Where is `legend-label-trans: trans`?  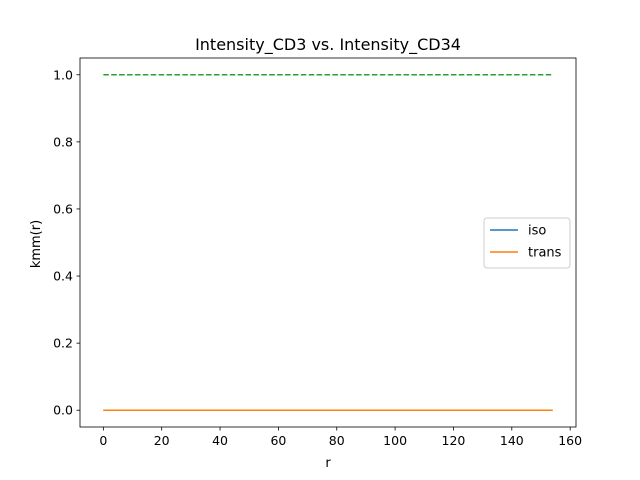 legend-label-trans: trans is located at coordinates (545, 253).